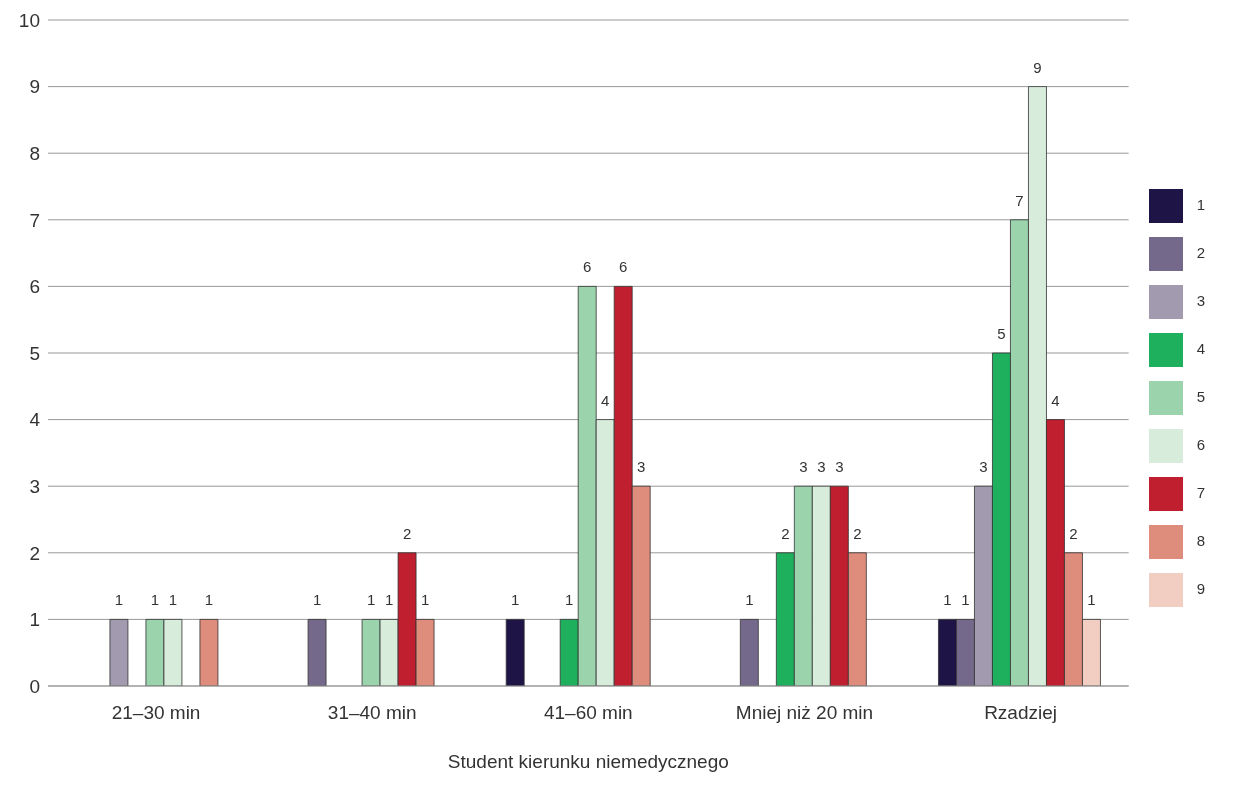  Describe the element at coordinates (1200, 348) in the screenshot. I see `legend-label: 4` at that location.